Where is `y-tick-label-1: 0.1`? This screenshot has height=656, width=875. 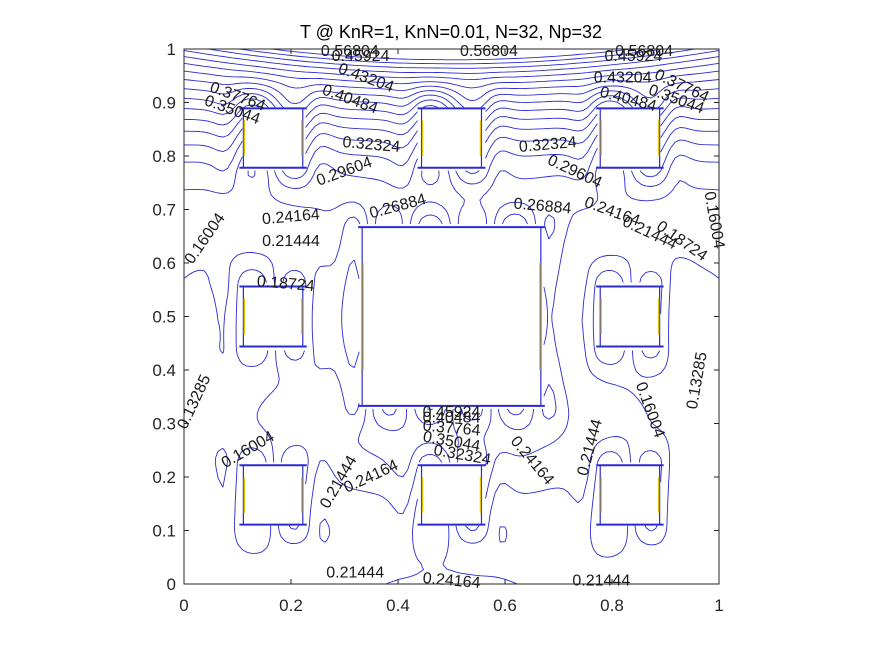 y-tick-label-1: 0.1 is located at coordinates (164, 531).